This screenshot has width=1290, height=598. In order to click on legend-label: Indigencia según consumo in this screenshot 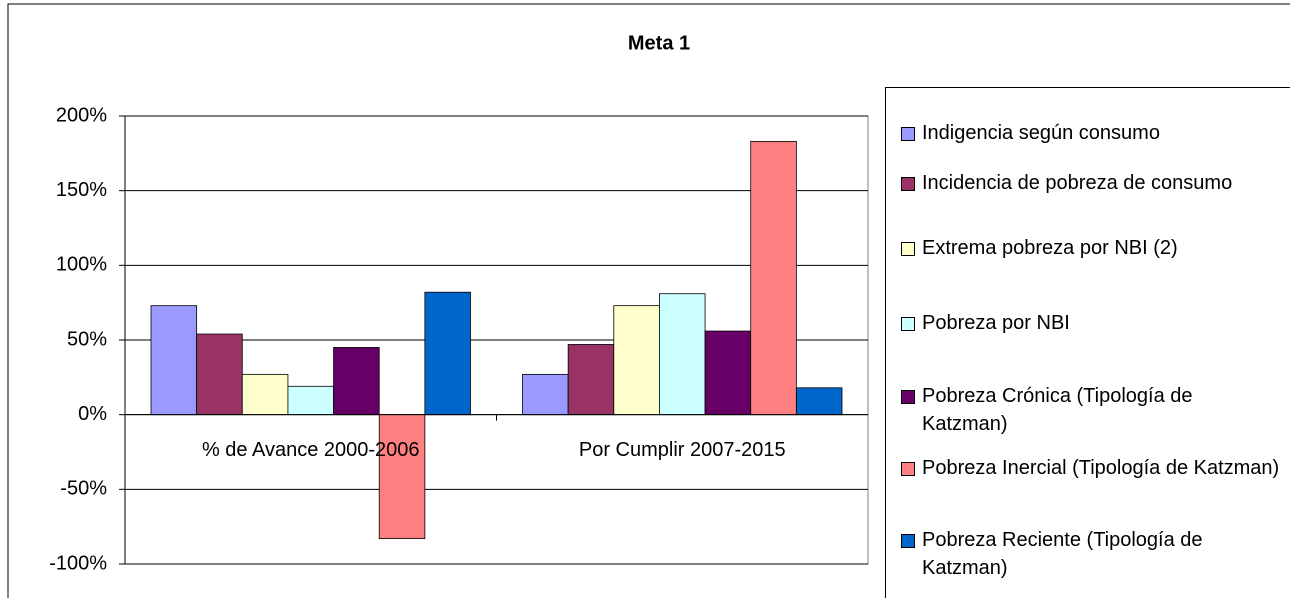, I will do `click(1041, 133)`.